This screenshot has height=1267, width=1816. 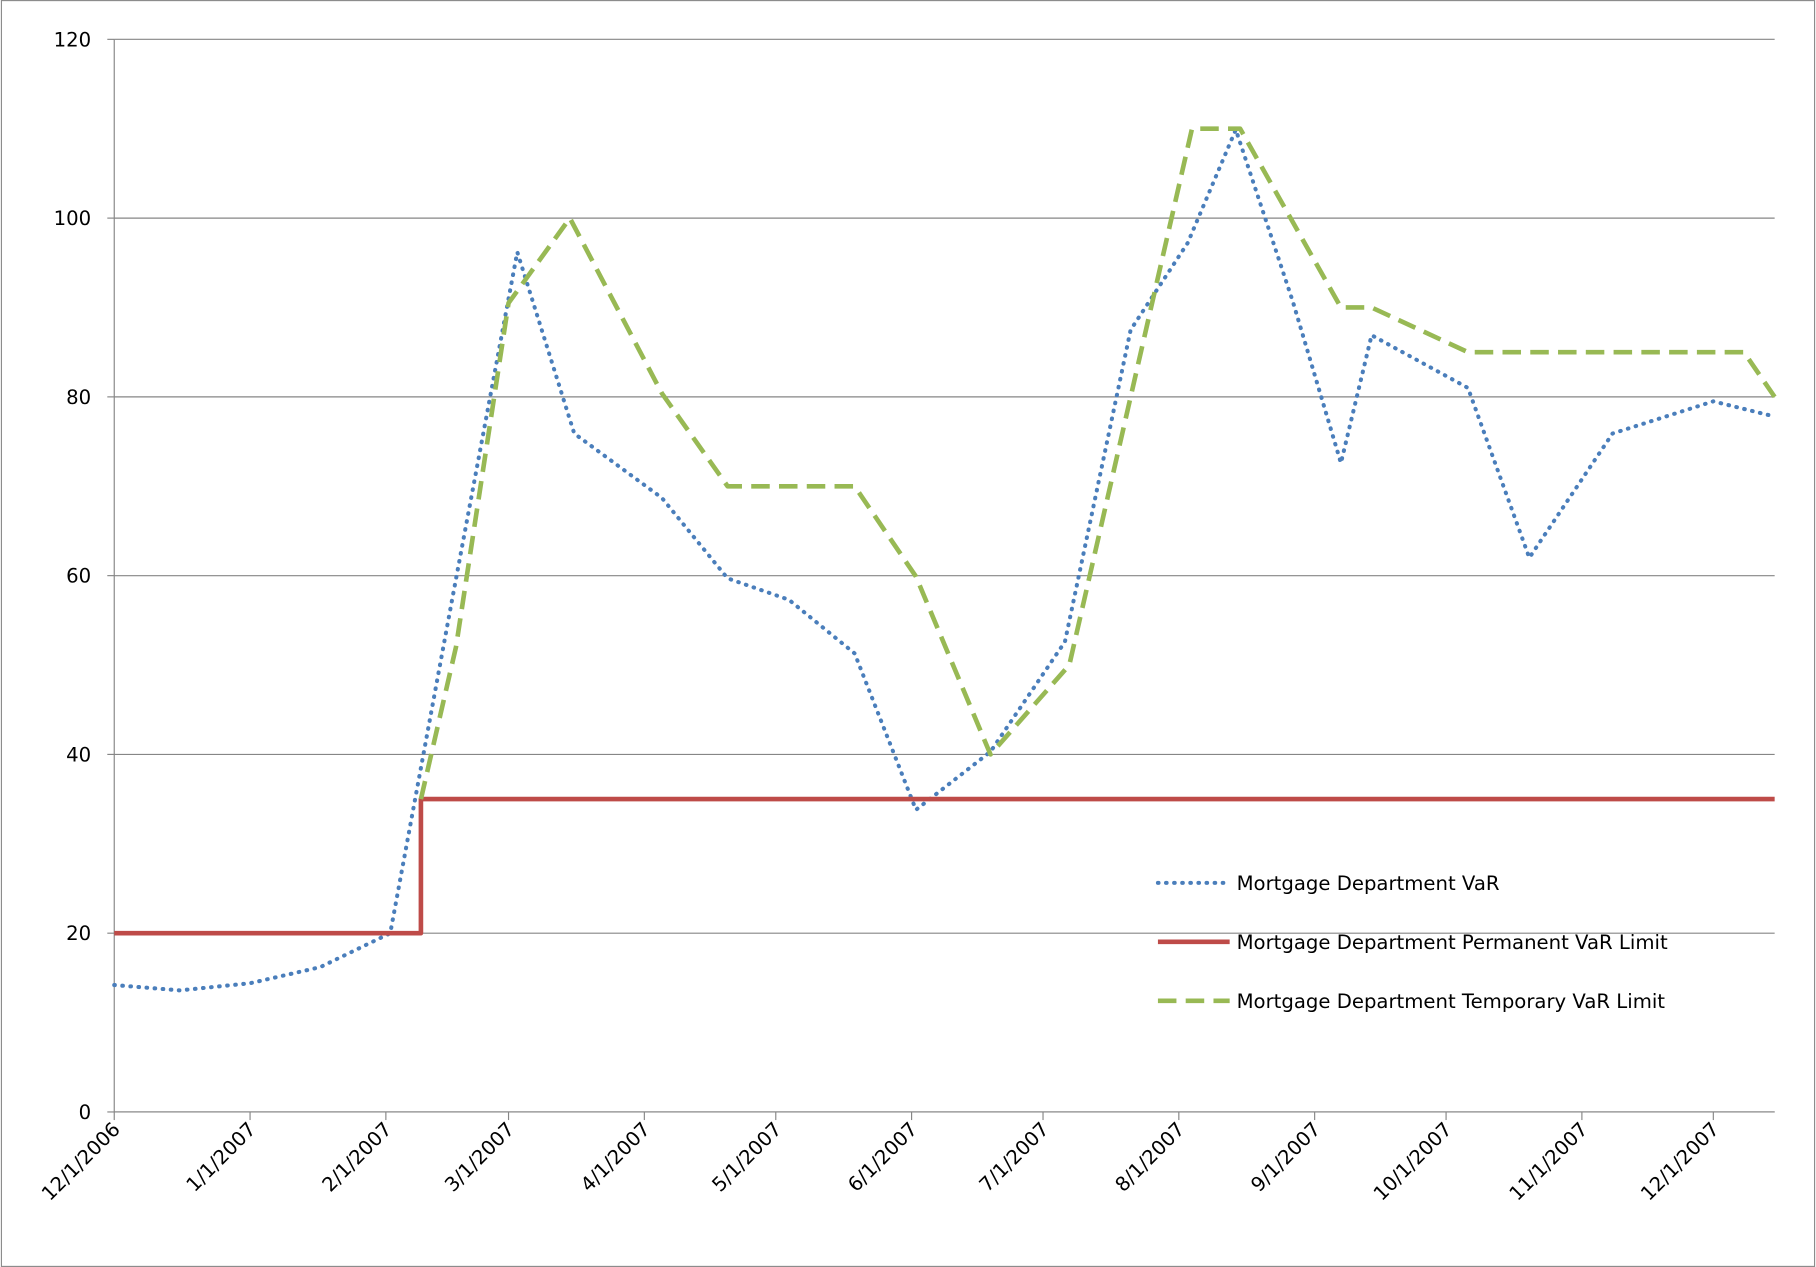 What do you see at coordinates (85, 1112) in the screenshot?
I see `y-tick-label: 0` at bounding box center [85, 1112].